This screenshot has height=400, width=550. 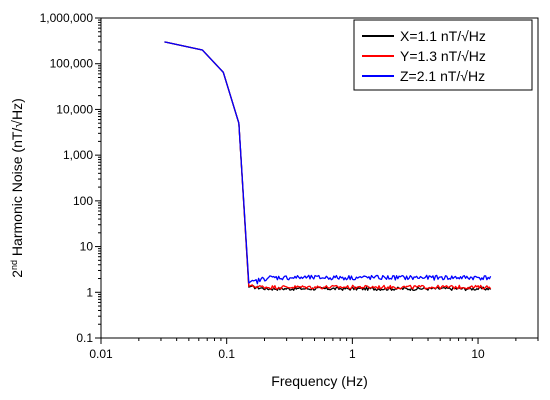 What do you see at coordinates (443, 36) in the screenshot?
I see `legend-label: X=1.1 nT/√Hz` at bounding box center [443, 36].